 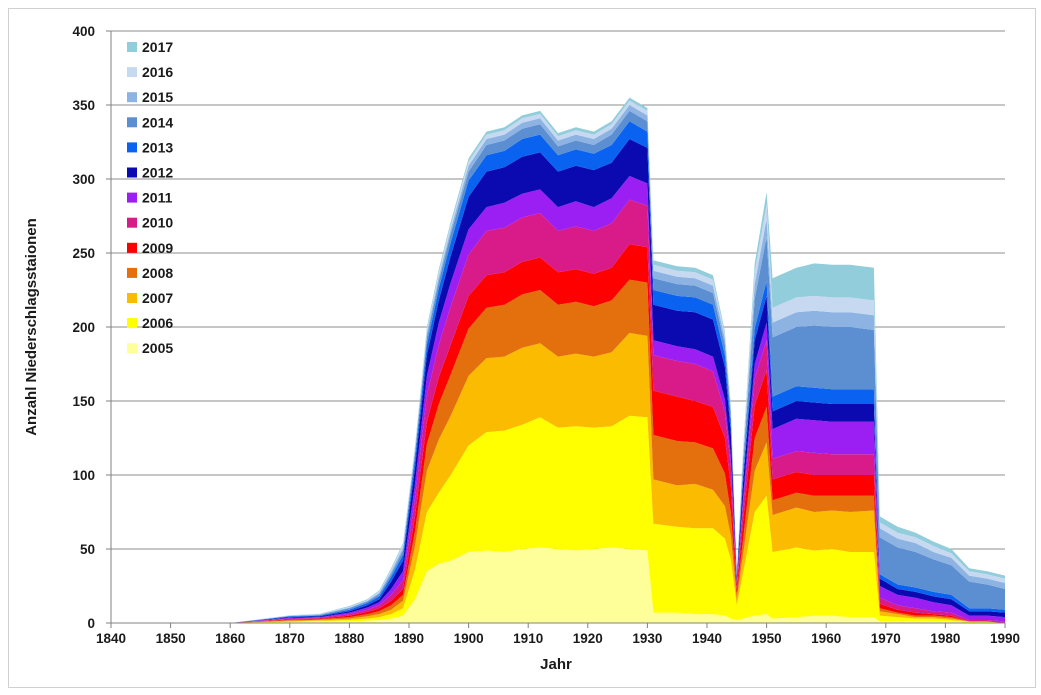 I want to click on y-axis-title: Anzahl Niederschlagsstaionen, so click(x=31, y=327).